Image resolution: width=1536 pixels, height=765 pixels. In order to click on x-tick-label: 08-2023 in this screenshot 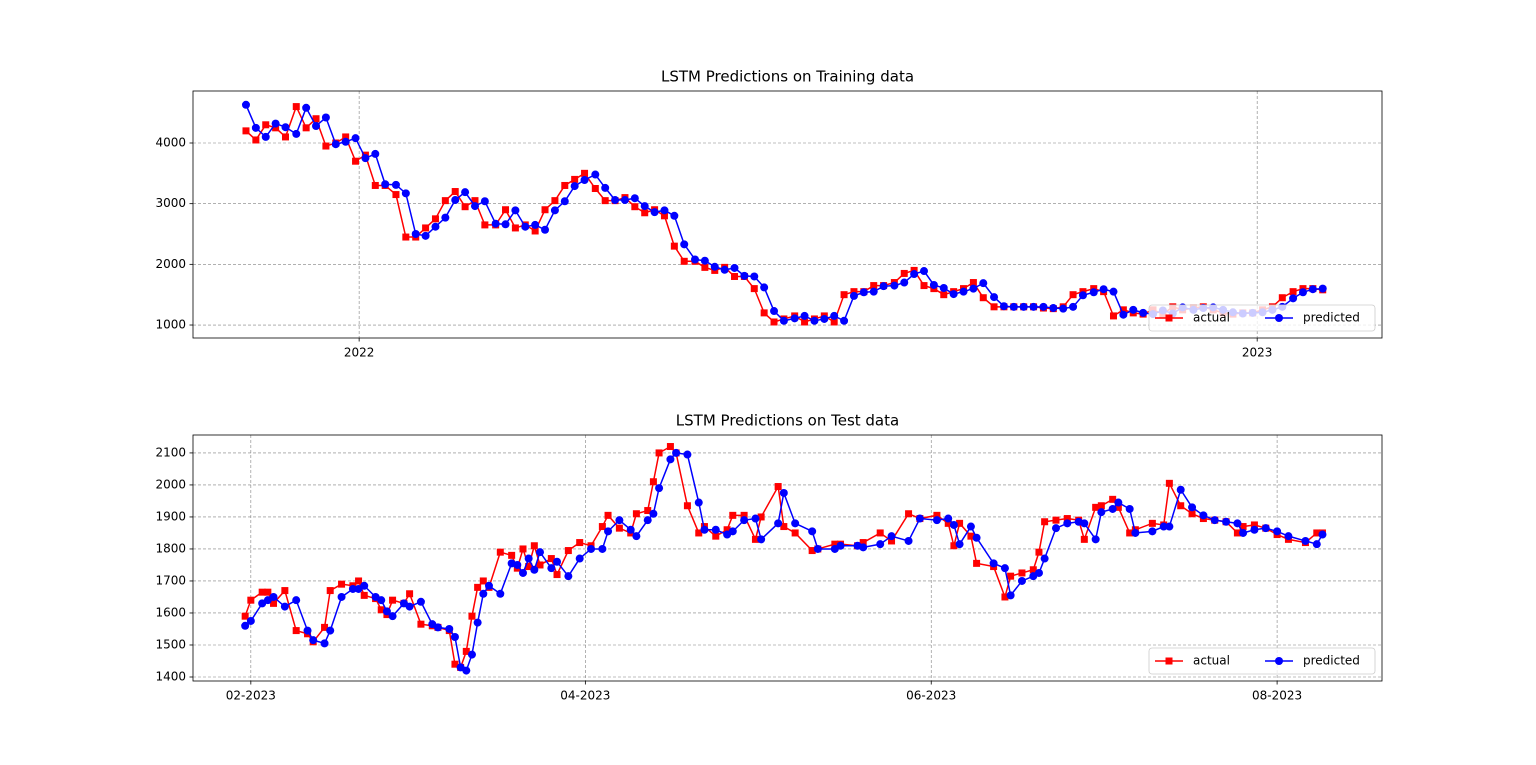, I will do `click(1277, 696)`.